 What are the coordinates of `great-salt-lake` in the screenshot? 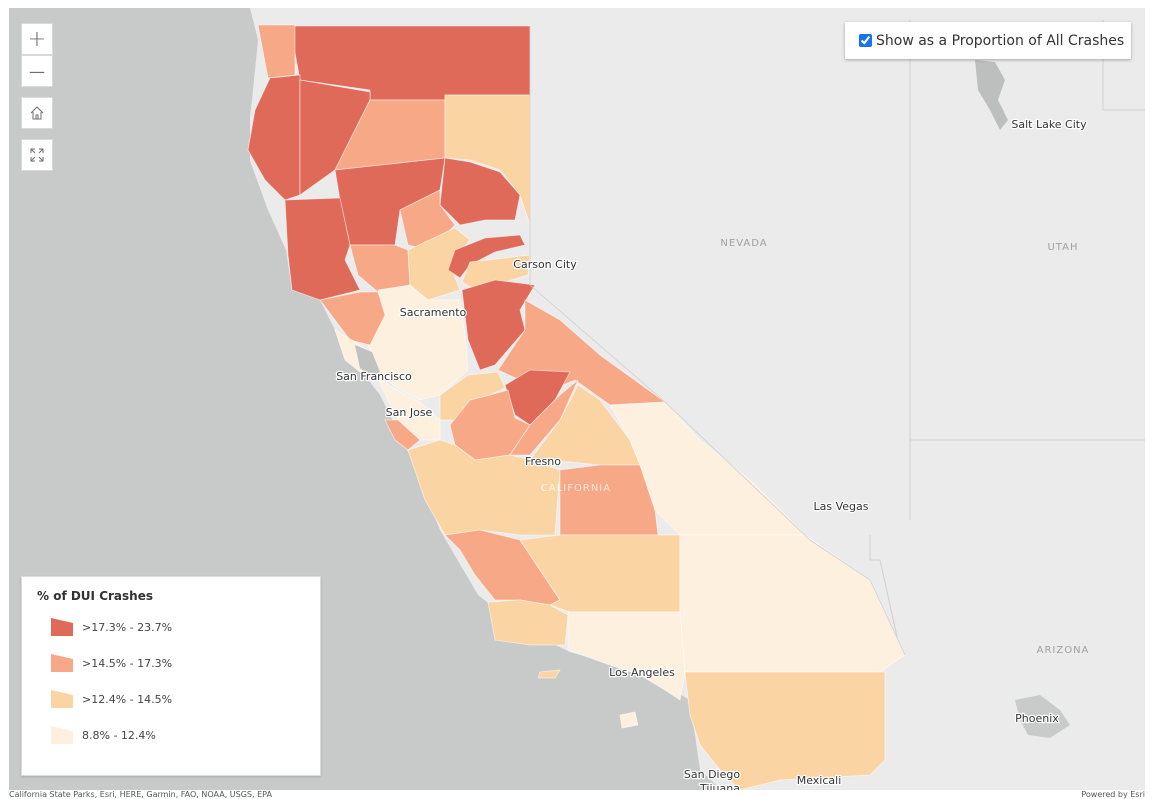 It's located at (991, 95).